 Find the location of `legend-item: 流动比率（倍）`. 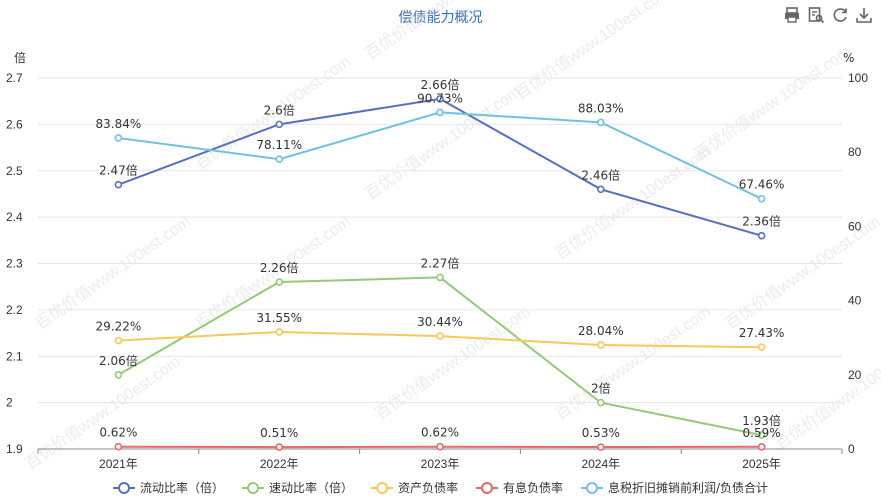

legend-item: 流动比率（倍） is located at coordinates (168, 487).